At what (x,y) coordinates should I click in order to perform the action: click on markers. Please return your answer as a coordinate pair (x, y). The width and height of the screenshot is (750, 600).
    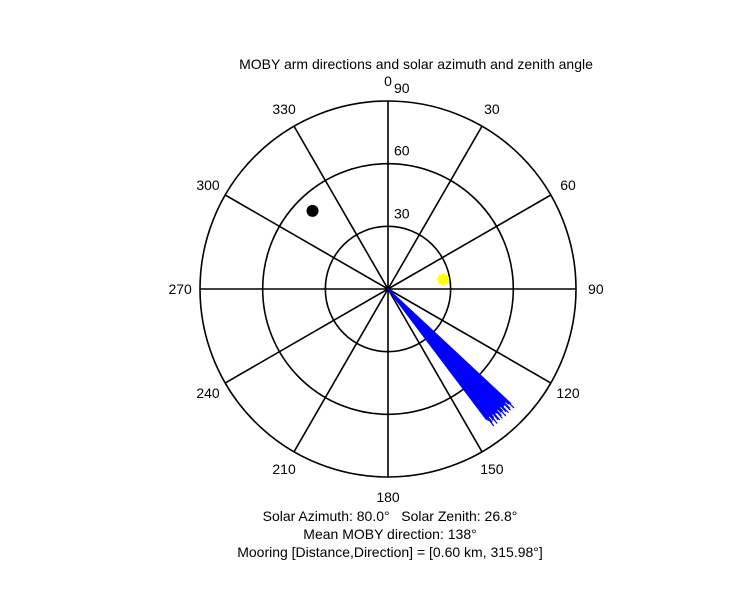
    Looking at the image, I should click on (378, 245).